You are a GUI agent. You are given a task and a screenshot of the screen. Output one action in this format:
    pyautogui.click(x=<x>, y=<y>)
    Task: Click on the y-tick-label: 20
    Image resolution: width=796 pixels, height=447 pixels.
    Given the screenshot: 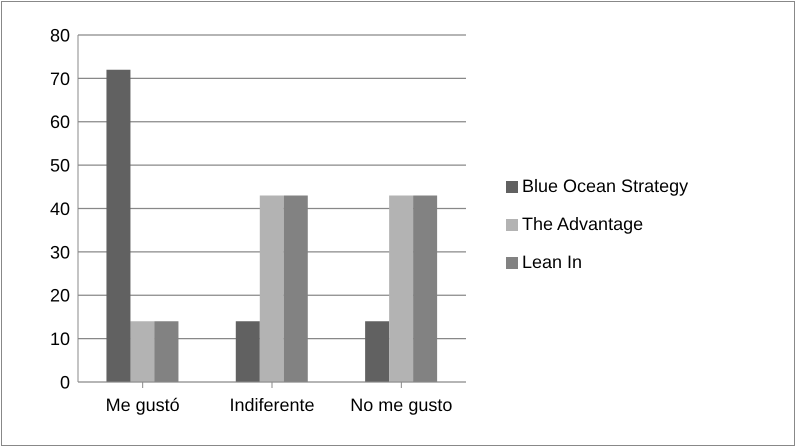 What is the action you would take?
    pyautogui.click(x=60, y=296)
    